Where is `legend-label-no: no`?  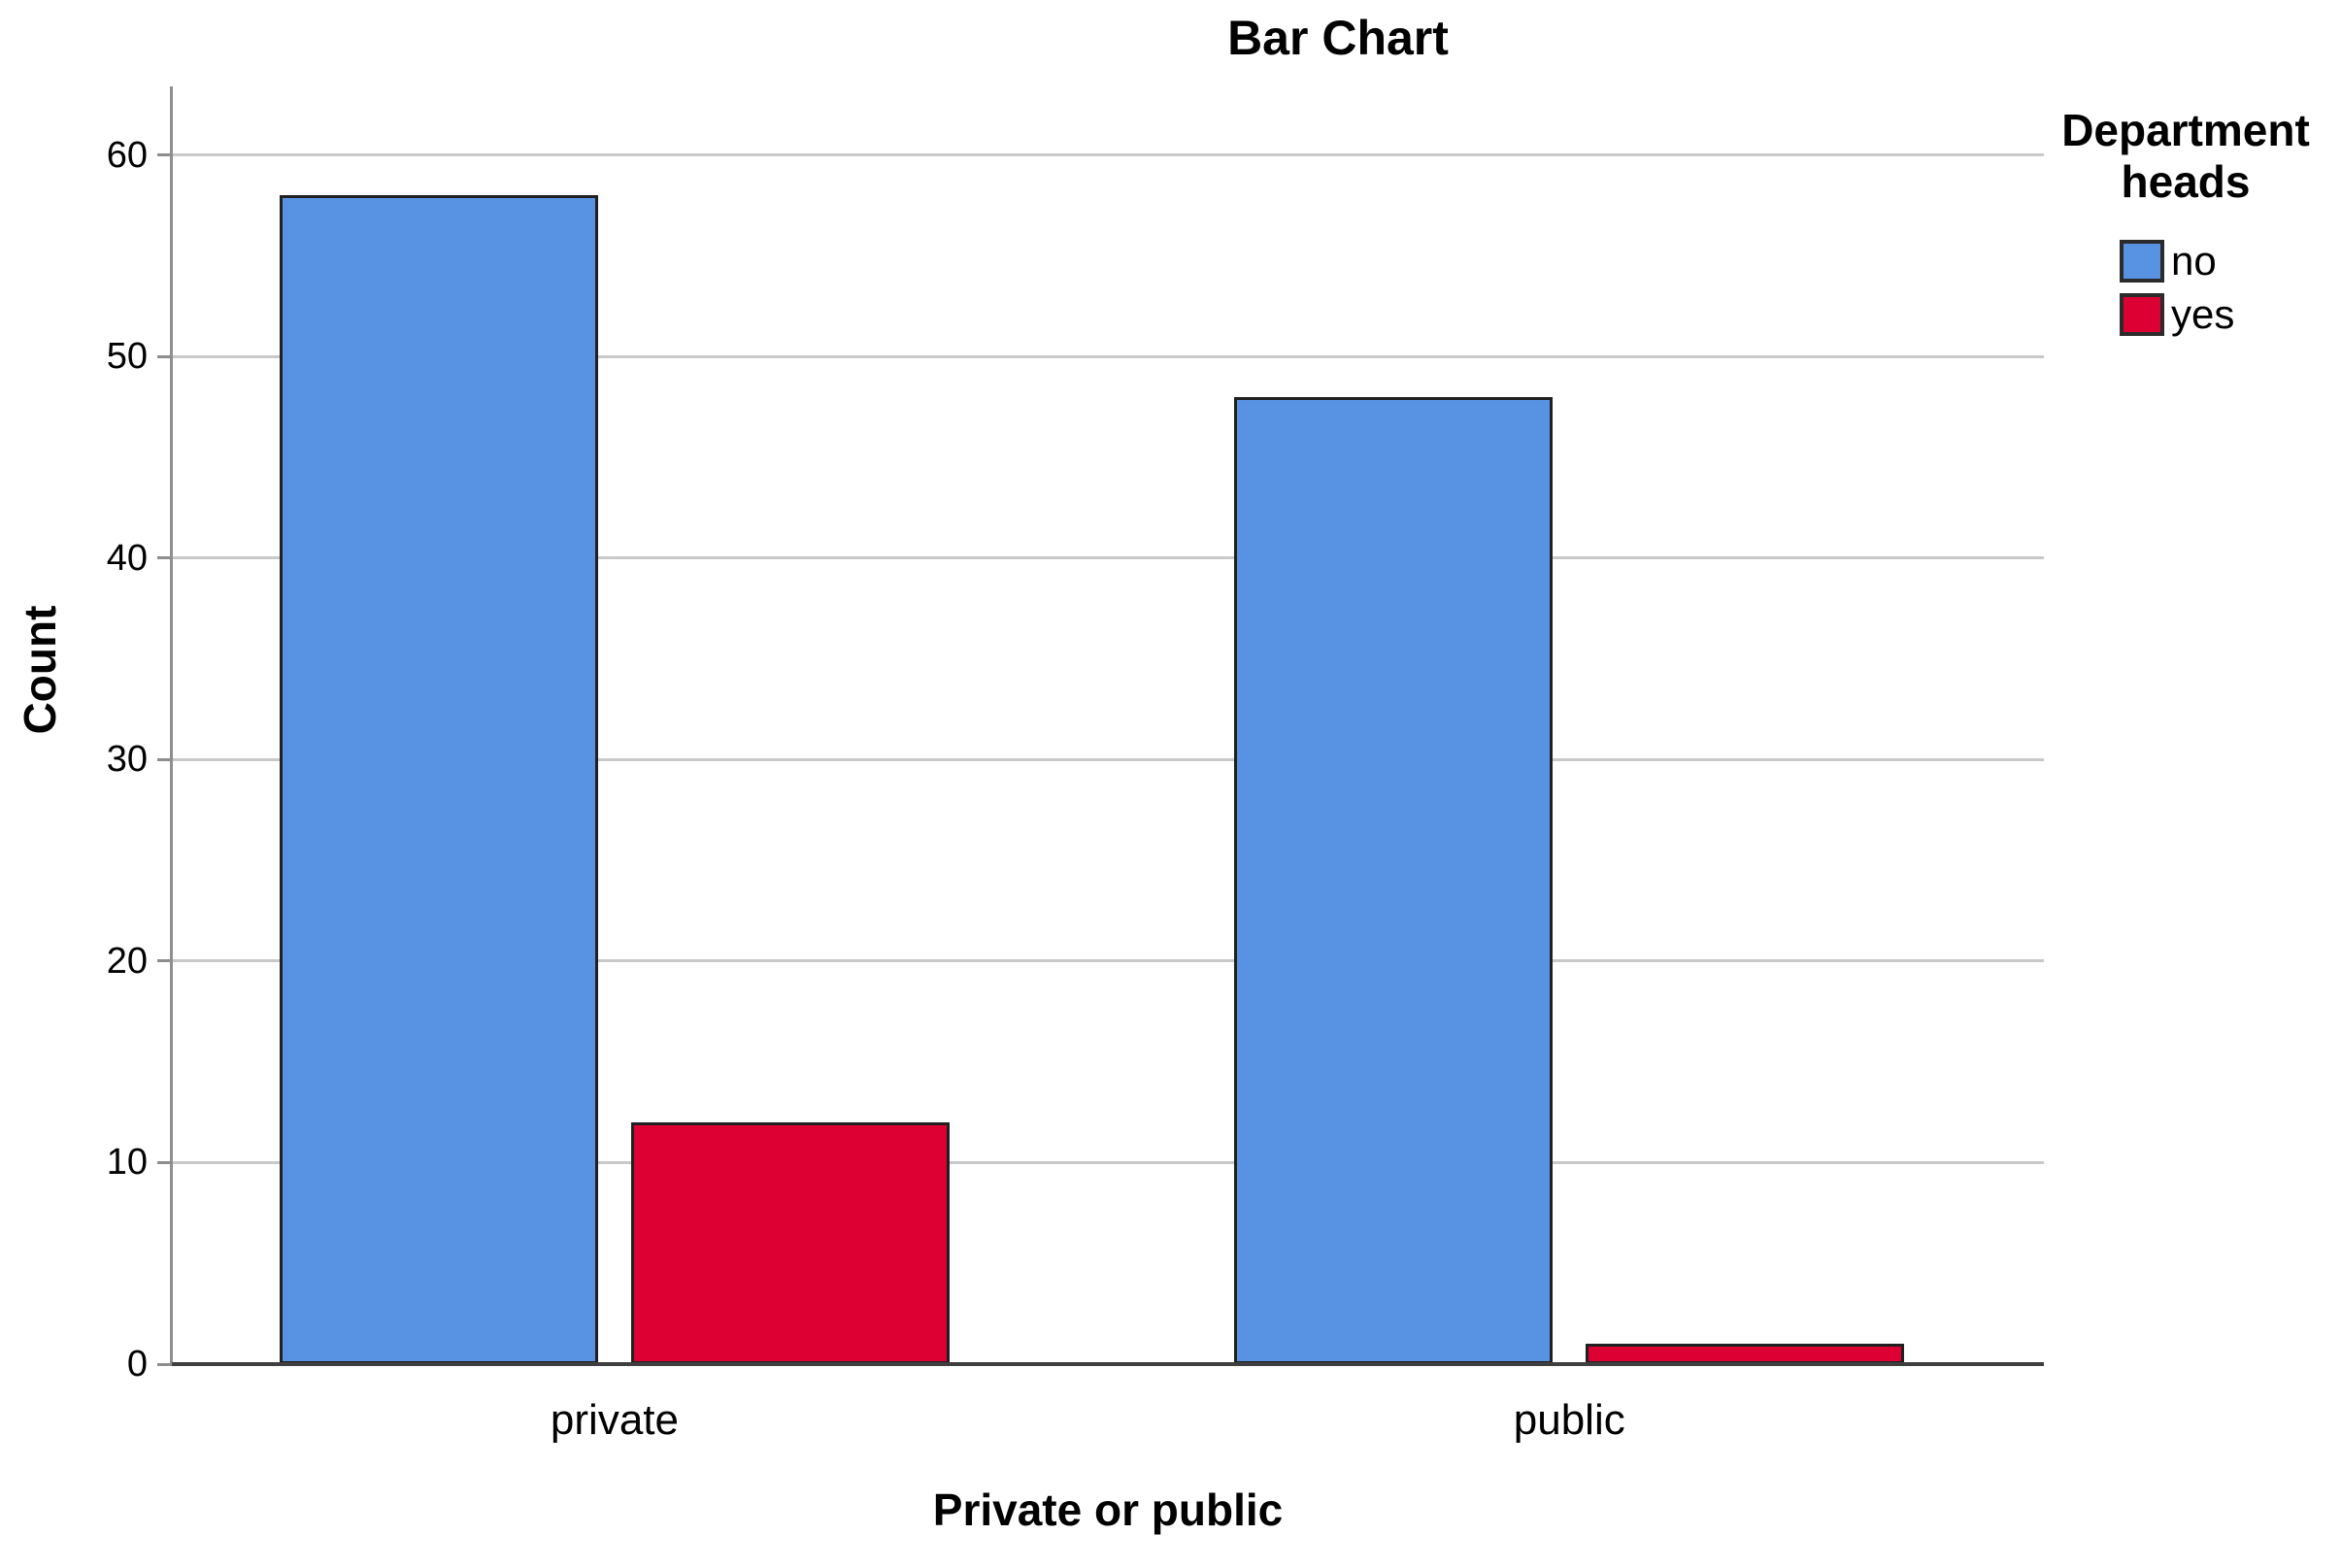
legend-label-no: no is located at coordinates (2194, 261).